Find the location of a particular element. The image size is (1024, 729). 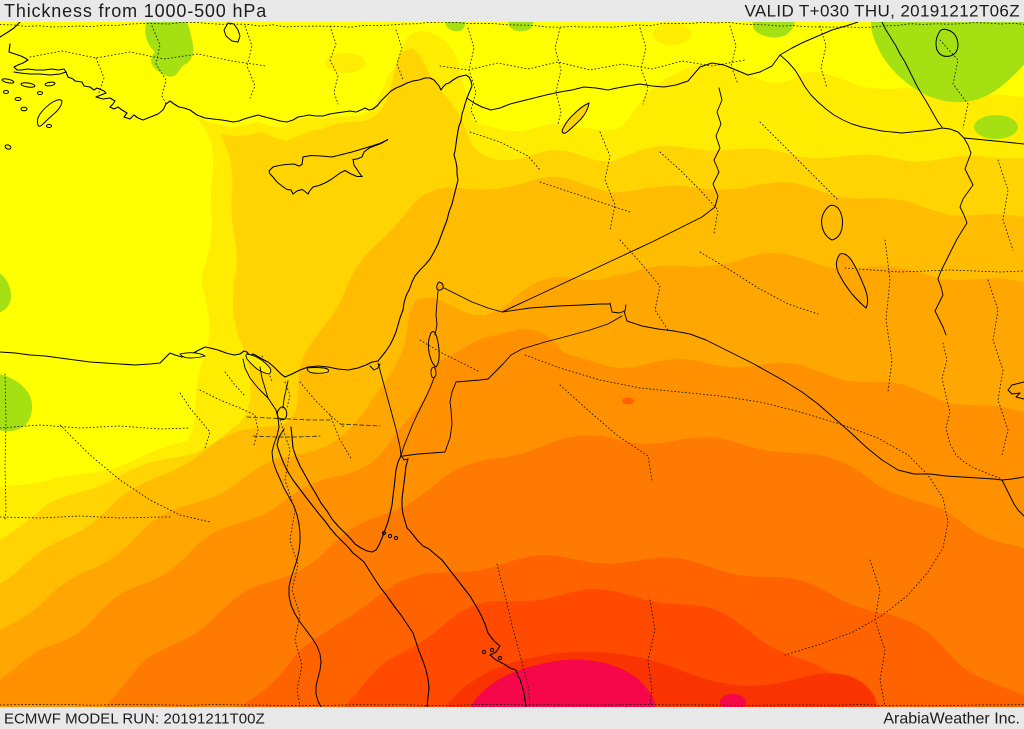

svg-text: Thickness from 1000-500 hPa is located at coordinates (135, 11).